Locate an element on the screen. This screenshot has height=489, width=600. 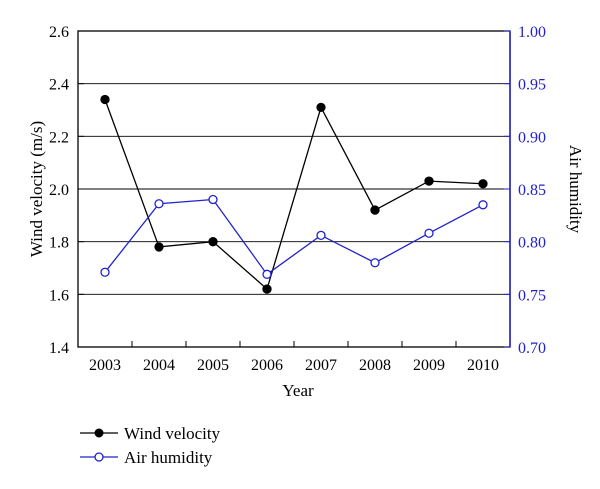
legend-item-wind-velocity: Wind velocity is located at coordinates (150, 433).